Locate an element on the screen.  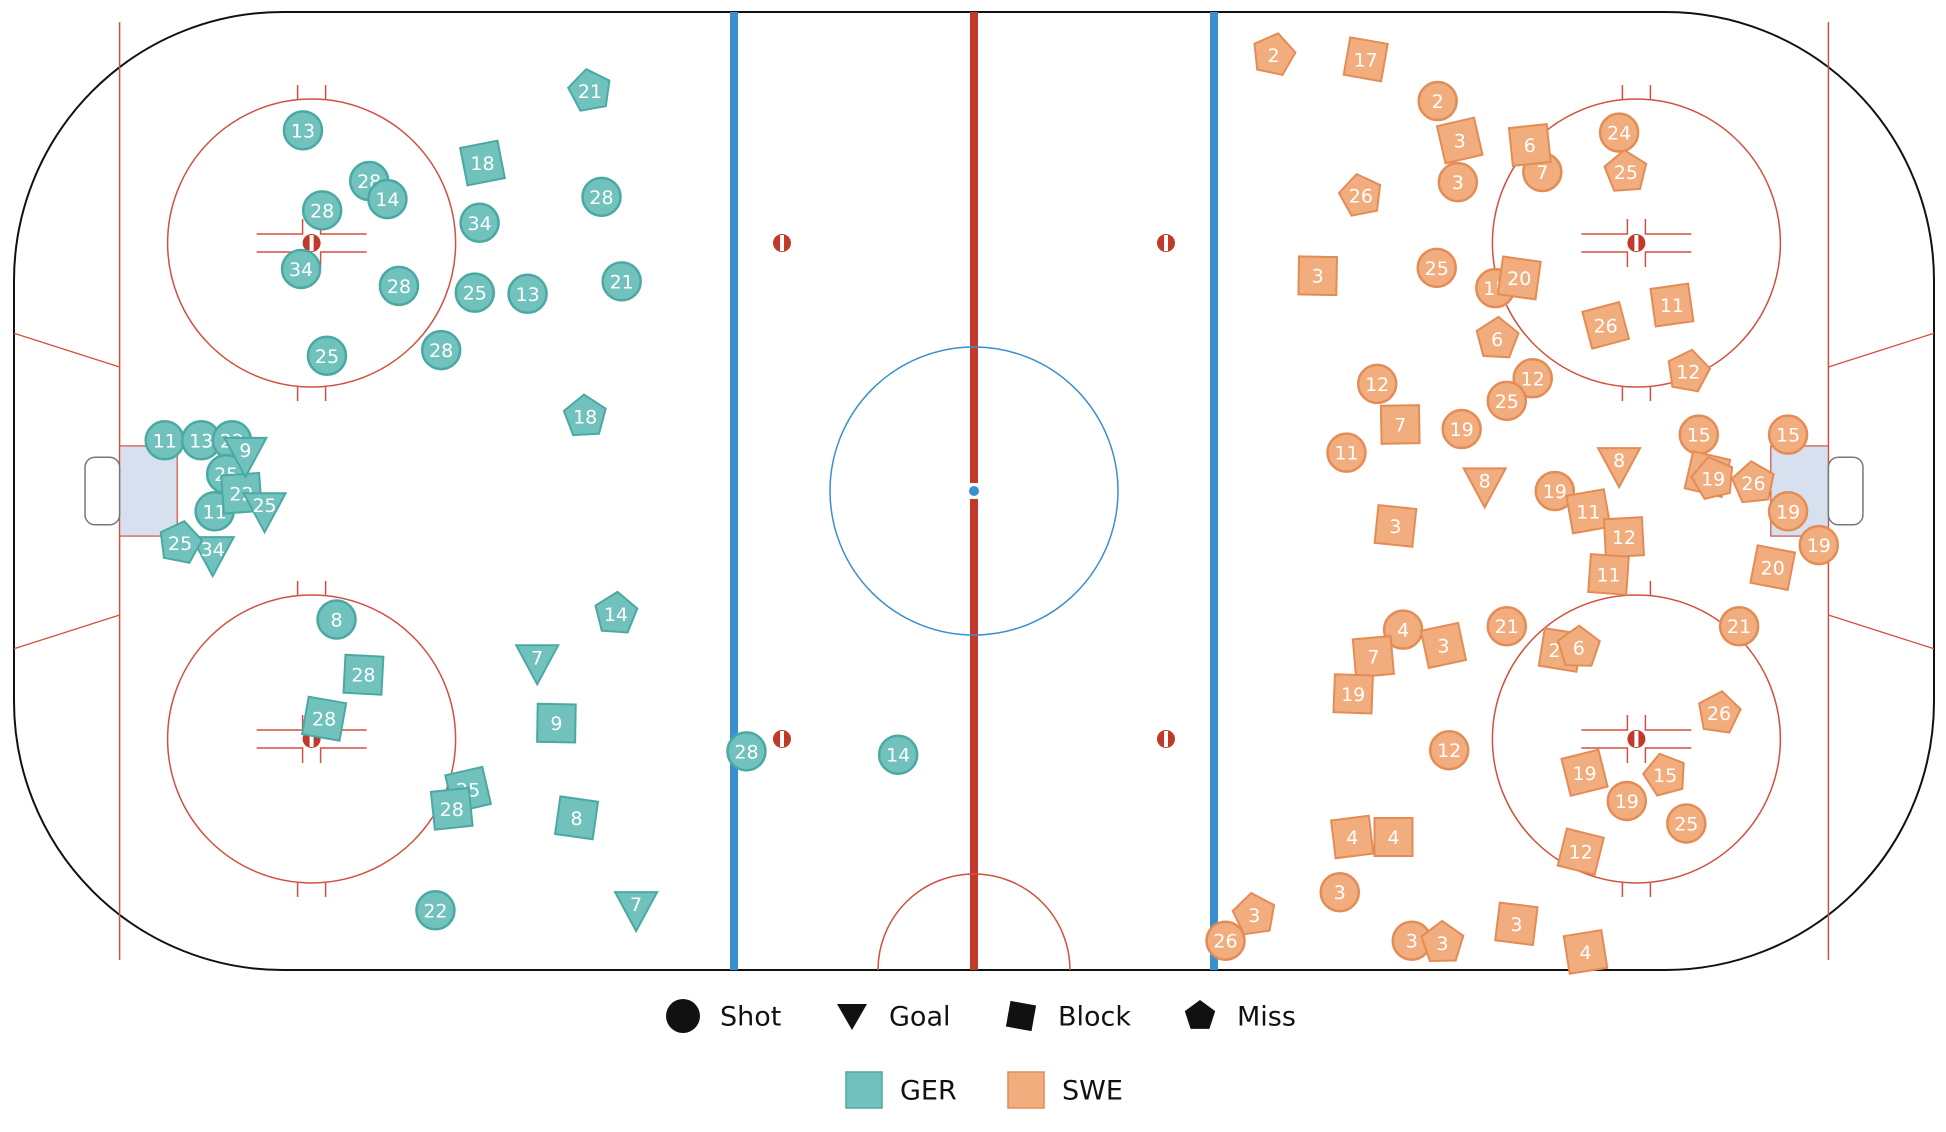
event-marker: 13 is located at coordinates (527, 294).